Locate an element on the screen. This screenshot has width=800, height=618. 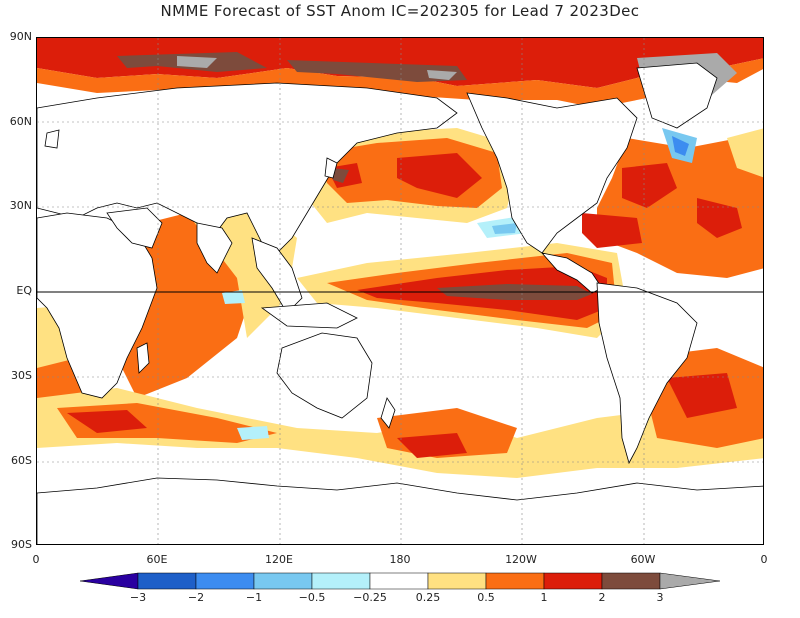
colorbar-label-pos1: 1 is located at coordinates (544, 597).